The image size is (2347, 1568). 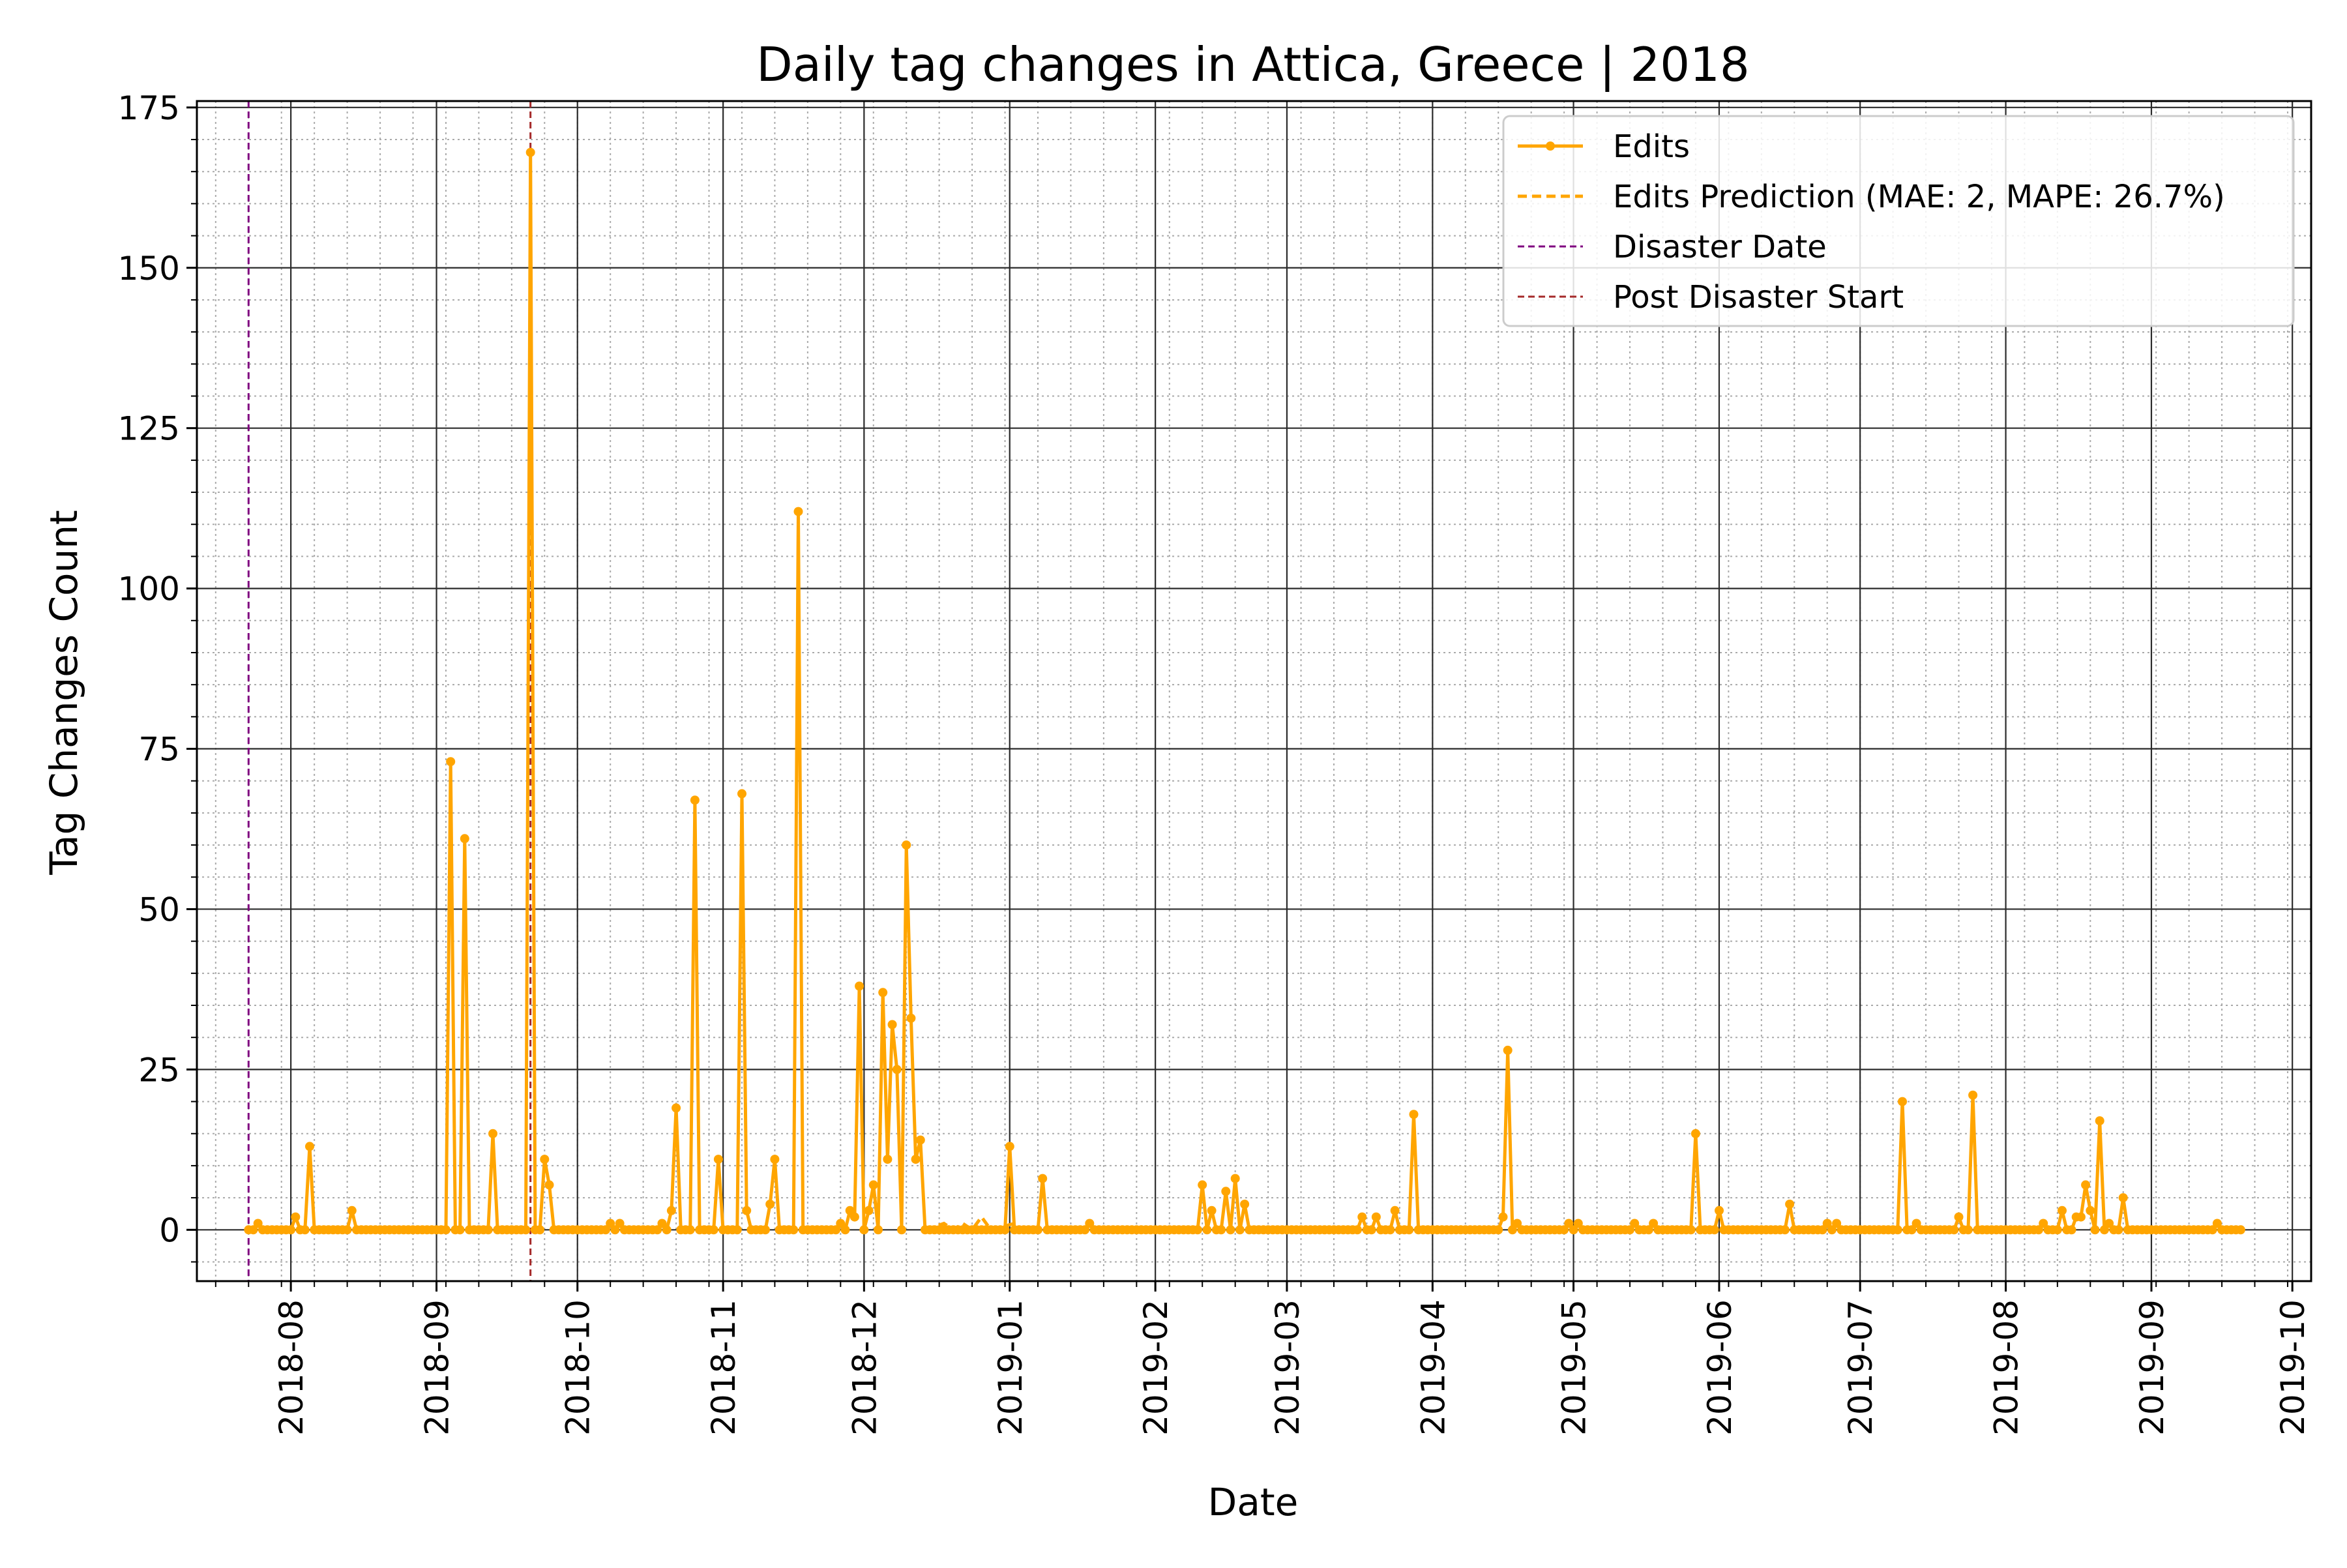 I want to click on reference-lines, so click(x=389, y=691).